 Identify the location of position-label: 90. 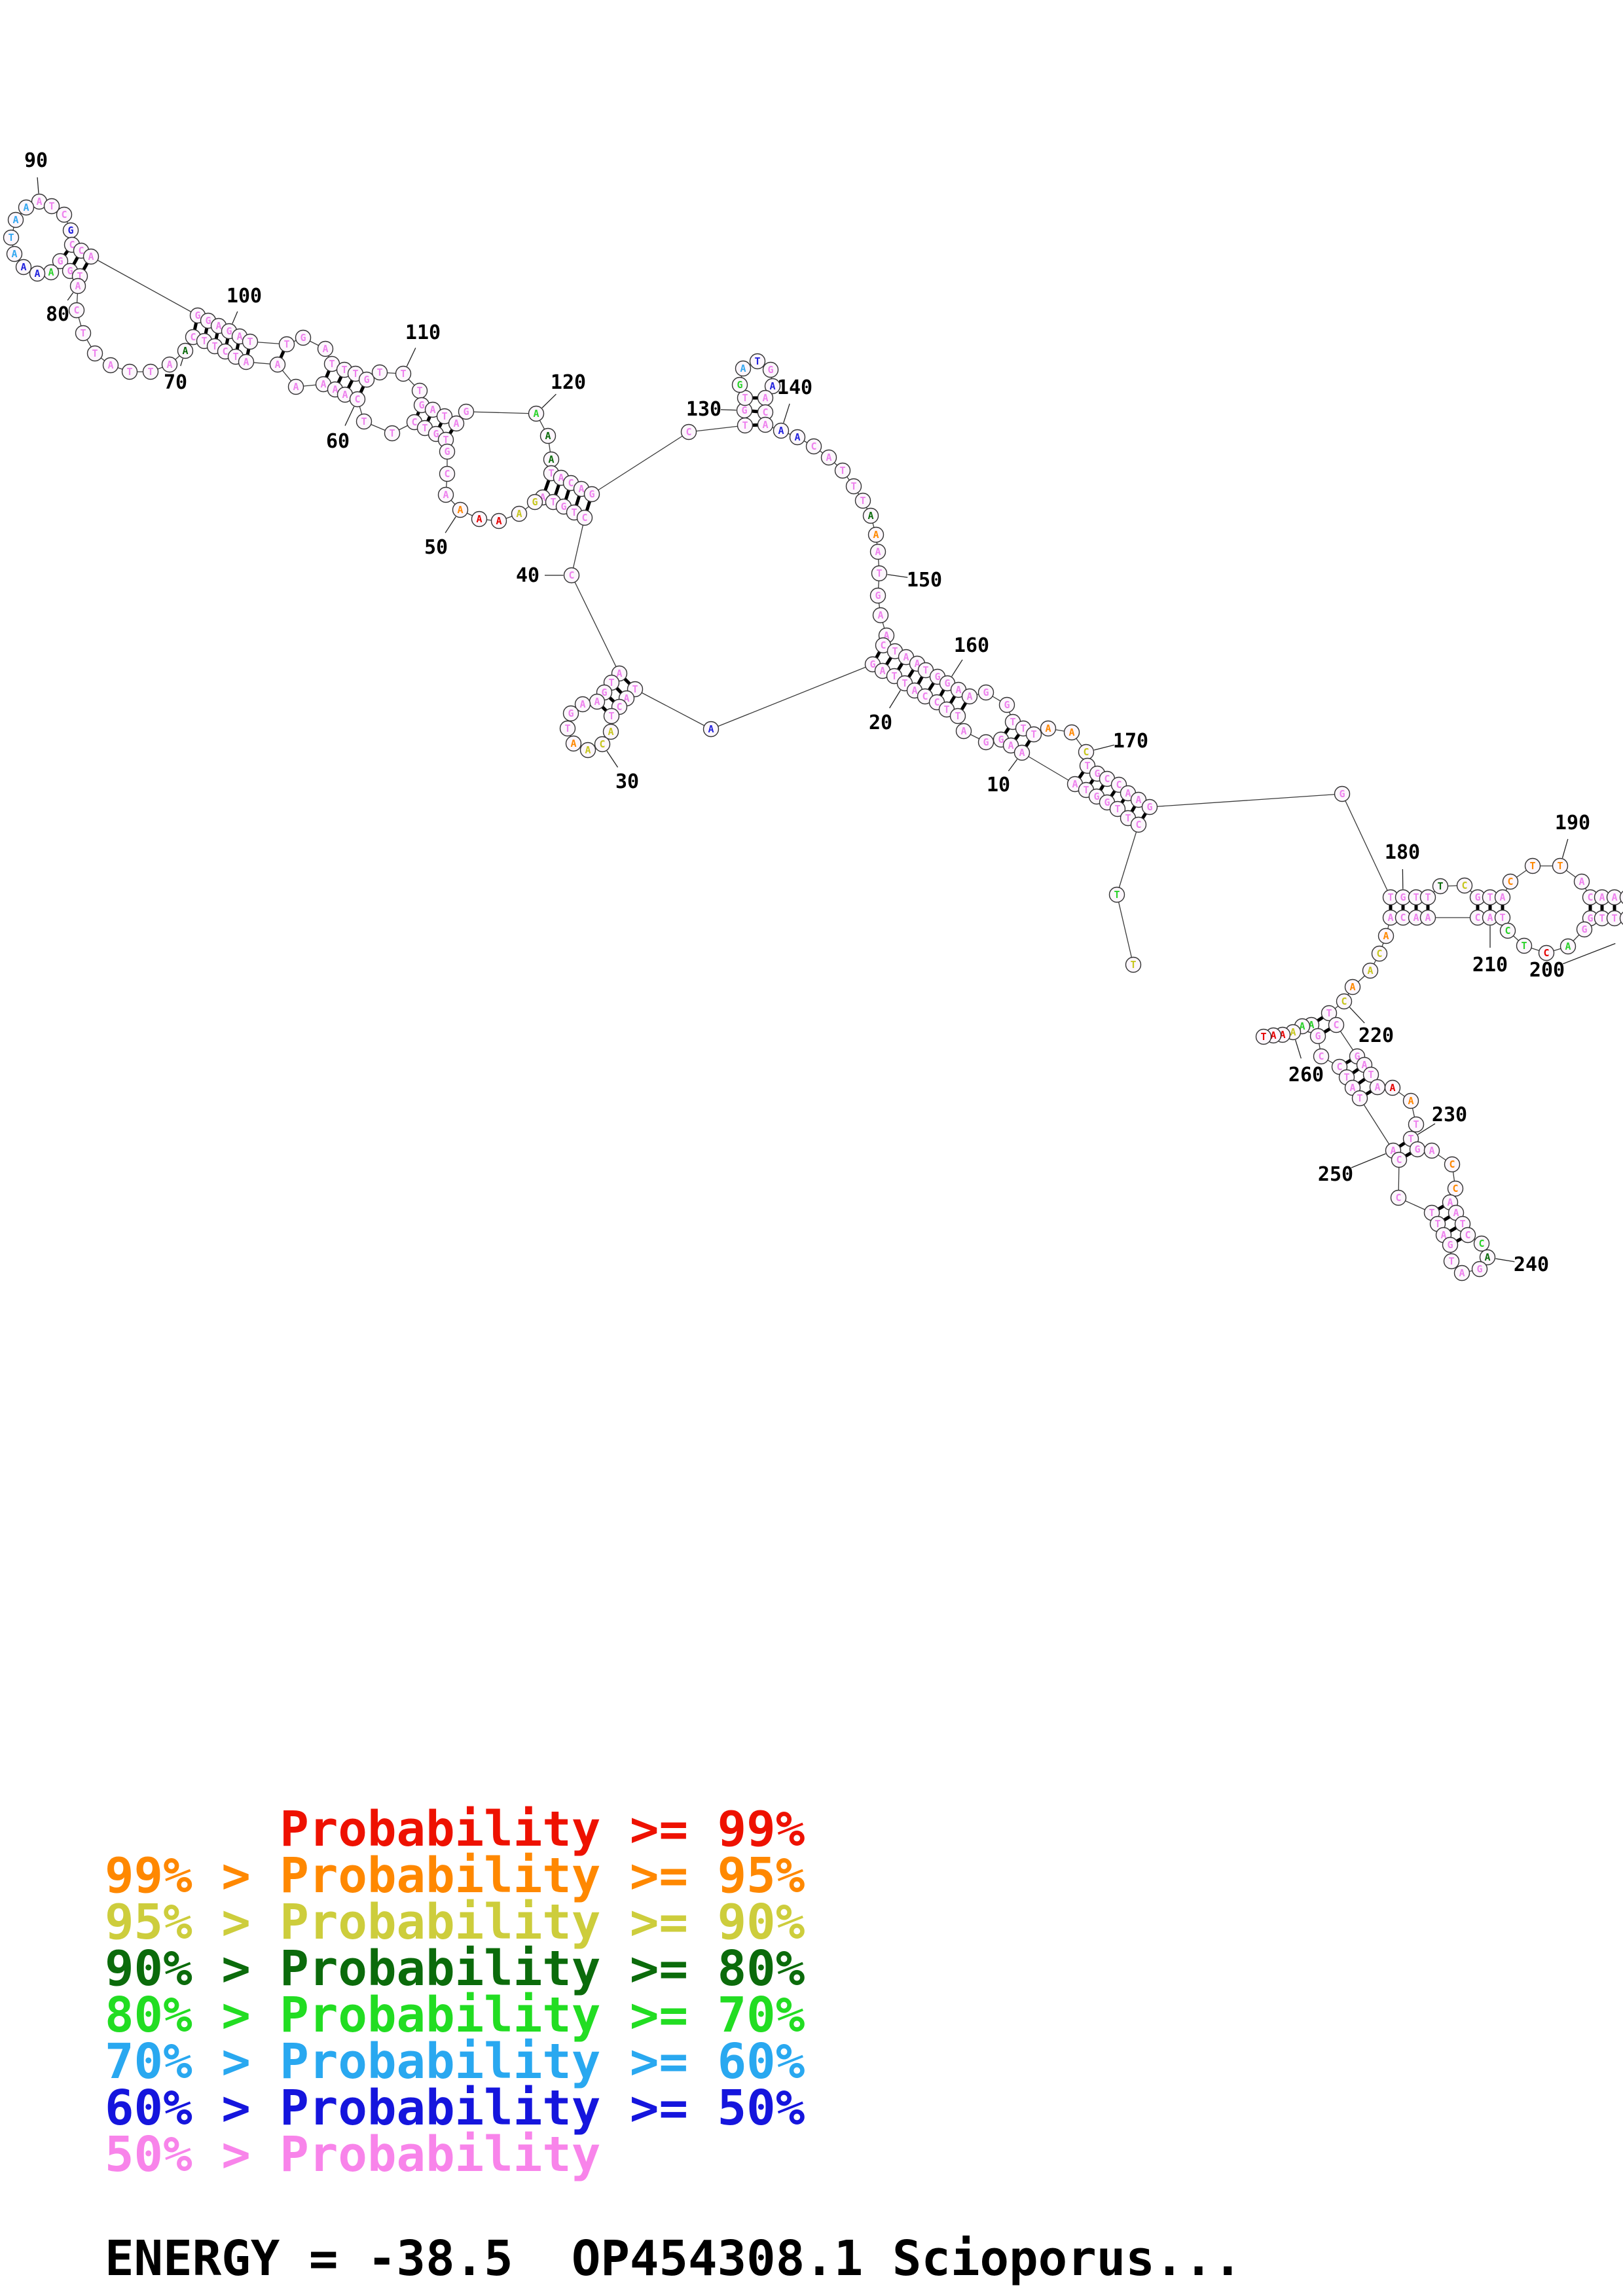
(36, 160).